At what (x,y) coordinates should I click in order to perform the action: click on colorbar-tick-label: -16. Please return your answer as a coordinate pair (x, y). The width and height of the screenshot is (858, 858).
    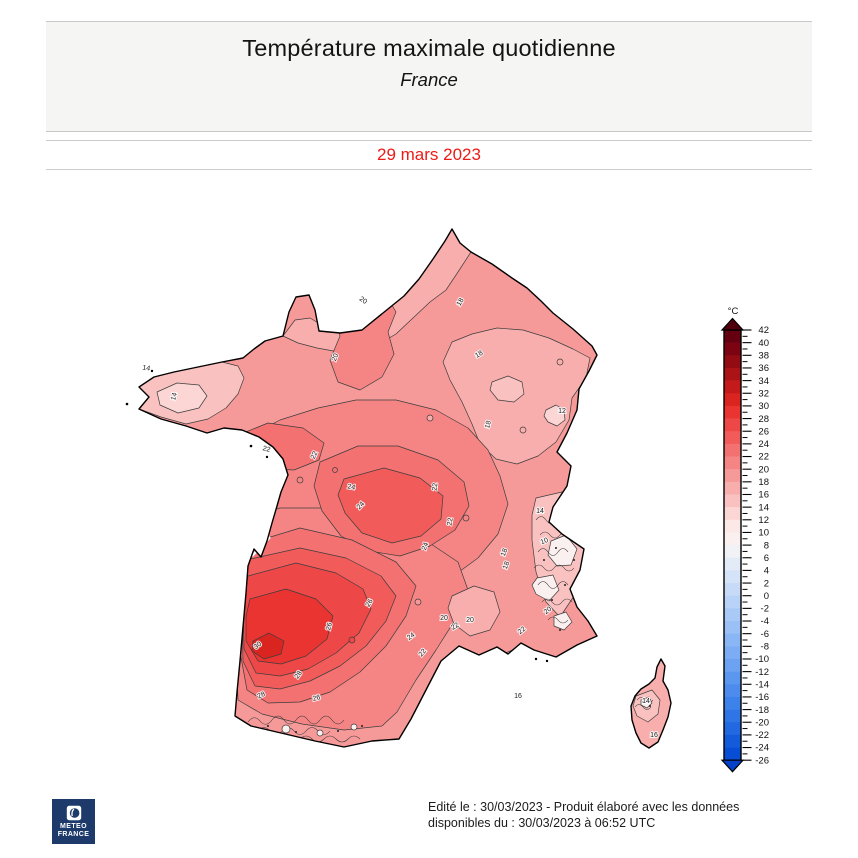
    Looking at the image, I should click on (762, 697).